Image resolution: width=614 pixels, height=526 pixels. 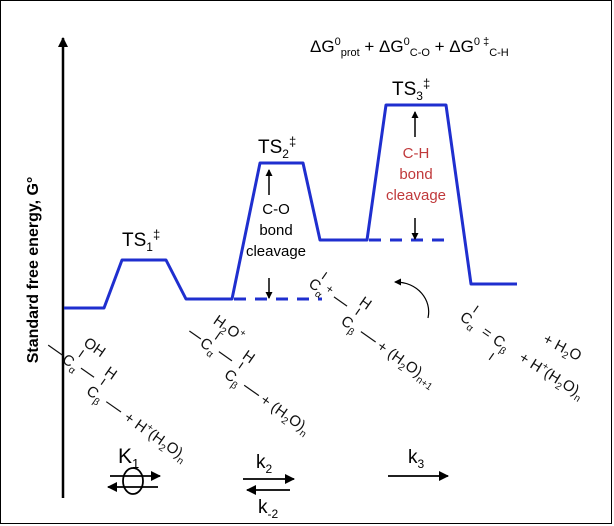 I want to click on k1-equilibrium-arrows, so click(x=134, y=481).